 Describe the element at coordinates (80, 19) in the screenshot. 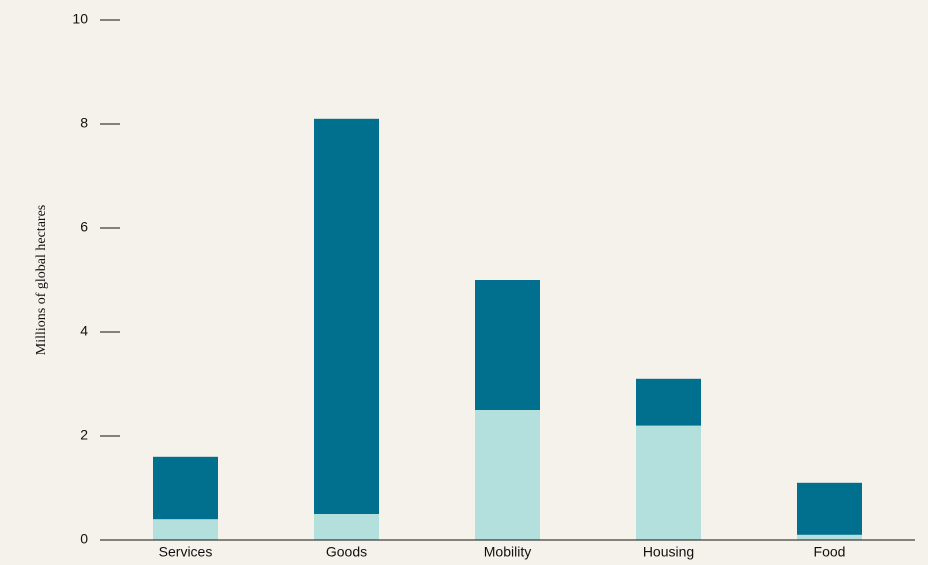

I see `y-tick-label: 10` at that location.